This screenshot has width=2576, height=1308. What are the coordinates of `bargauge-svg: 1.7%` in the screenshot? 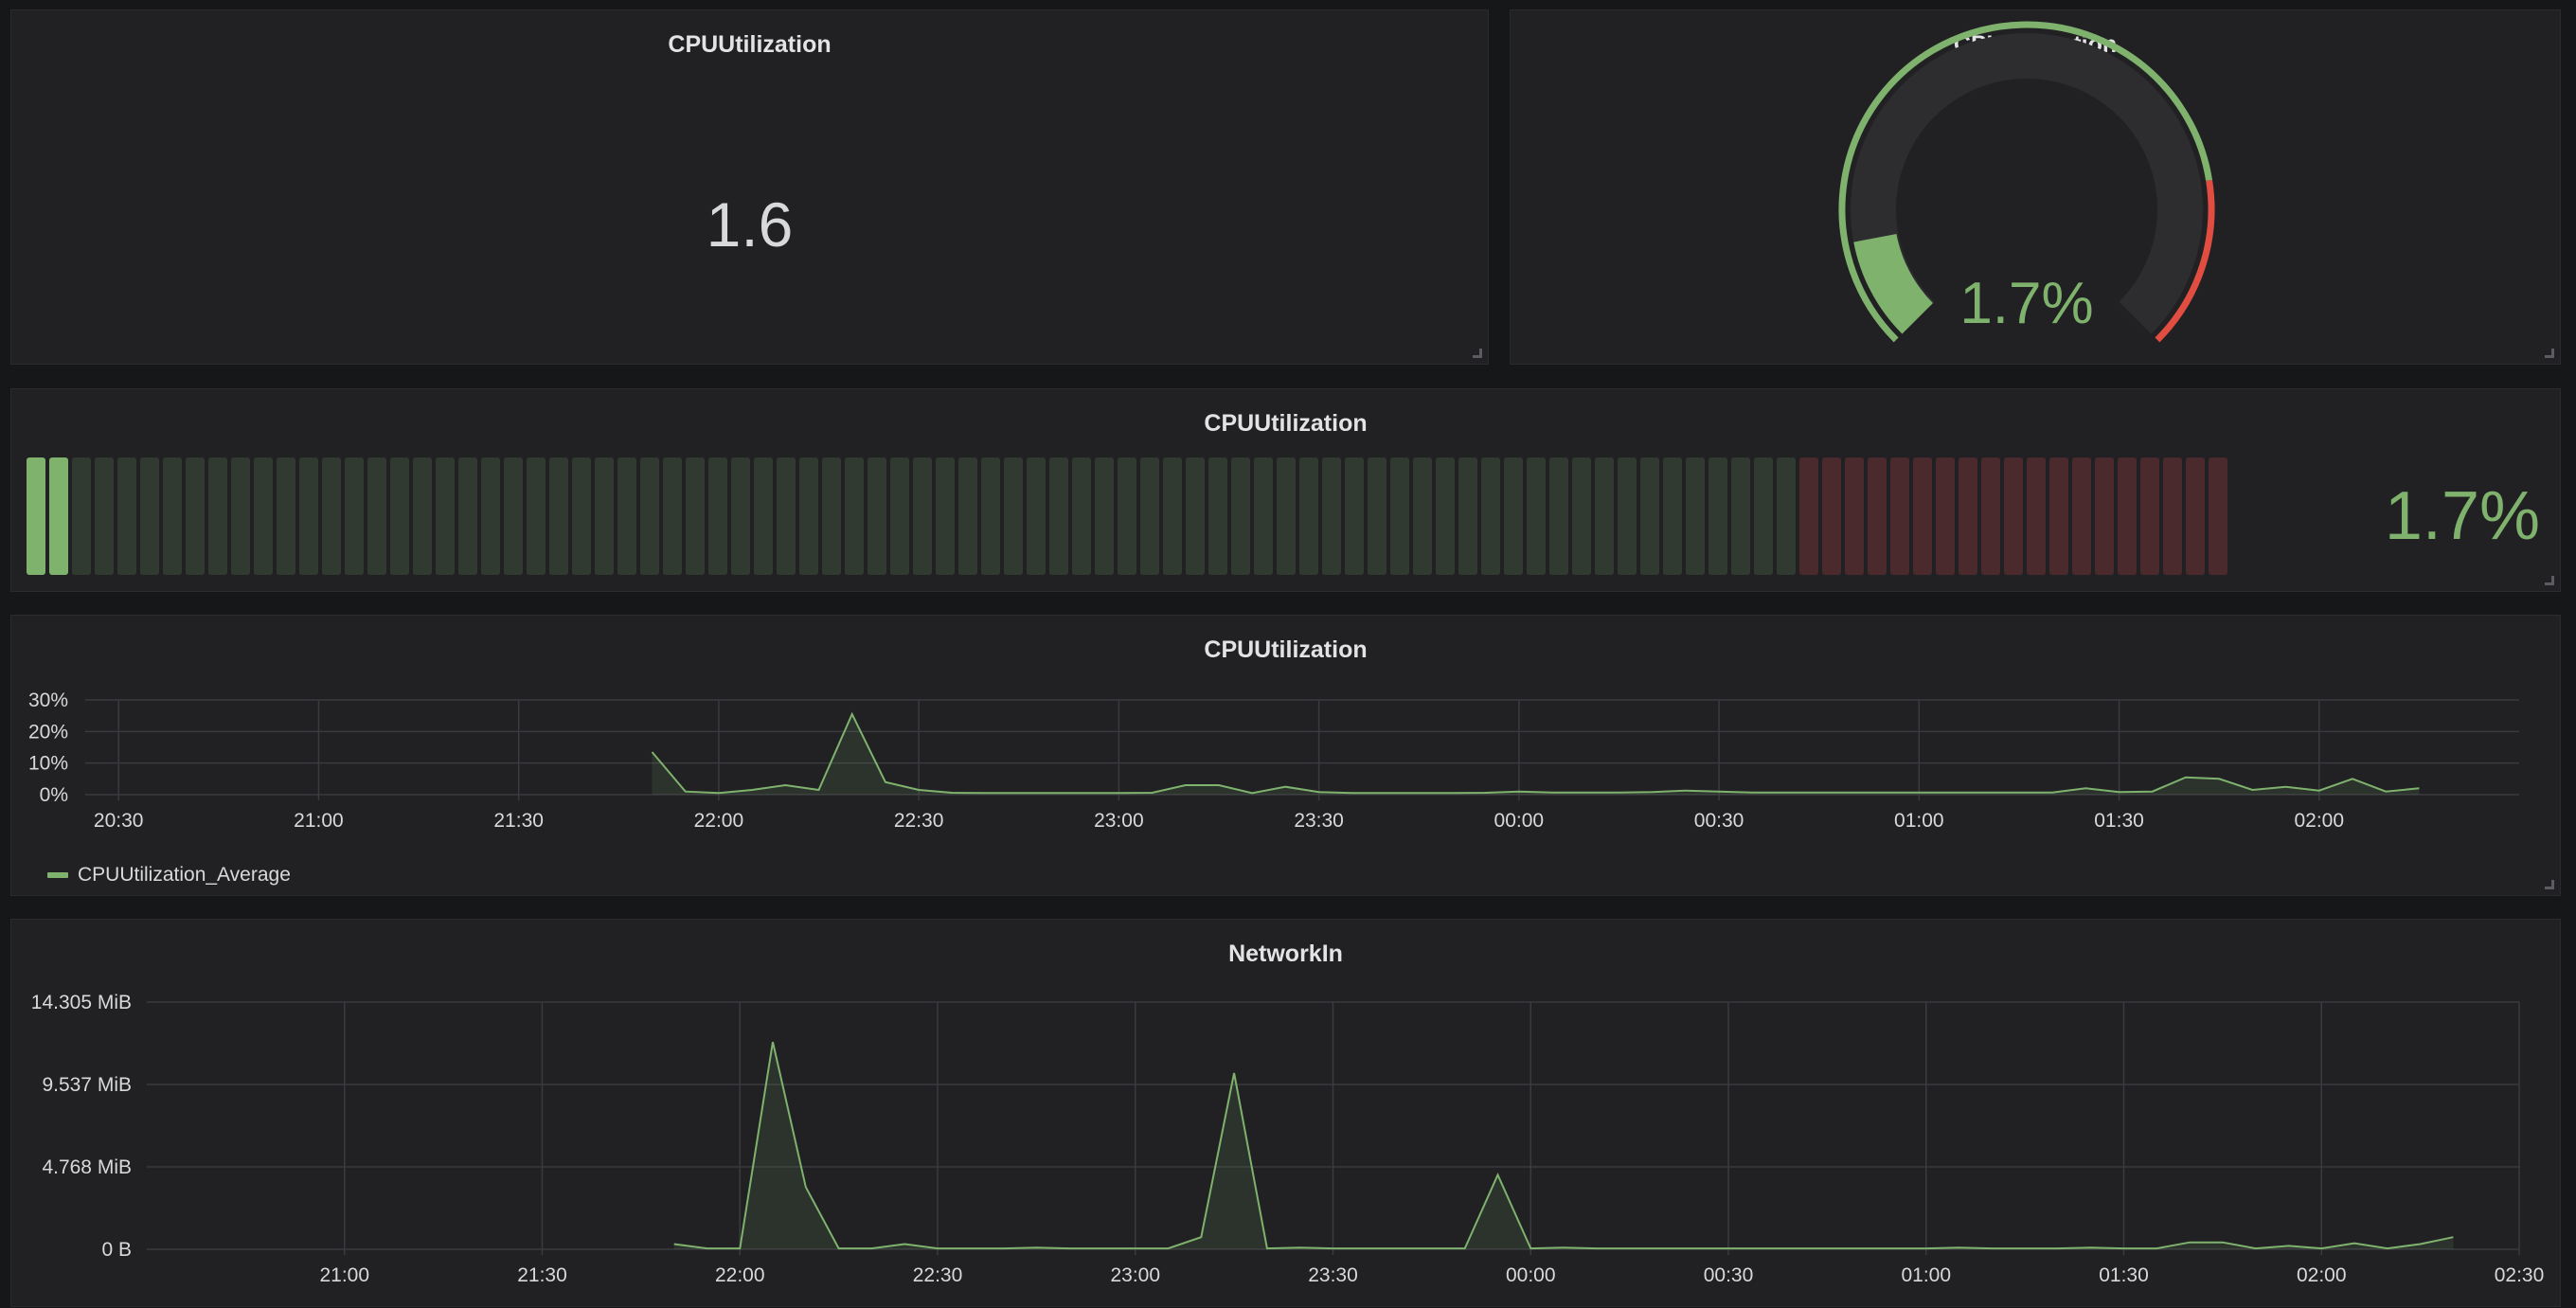 It's located at (1283, 516).